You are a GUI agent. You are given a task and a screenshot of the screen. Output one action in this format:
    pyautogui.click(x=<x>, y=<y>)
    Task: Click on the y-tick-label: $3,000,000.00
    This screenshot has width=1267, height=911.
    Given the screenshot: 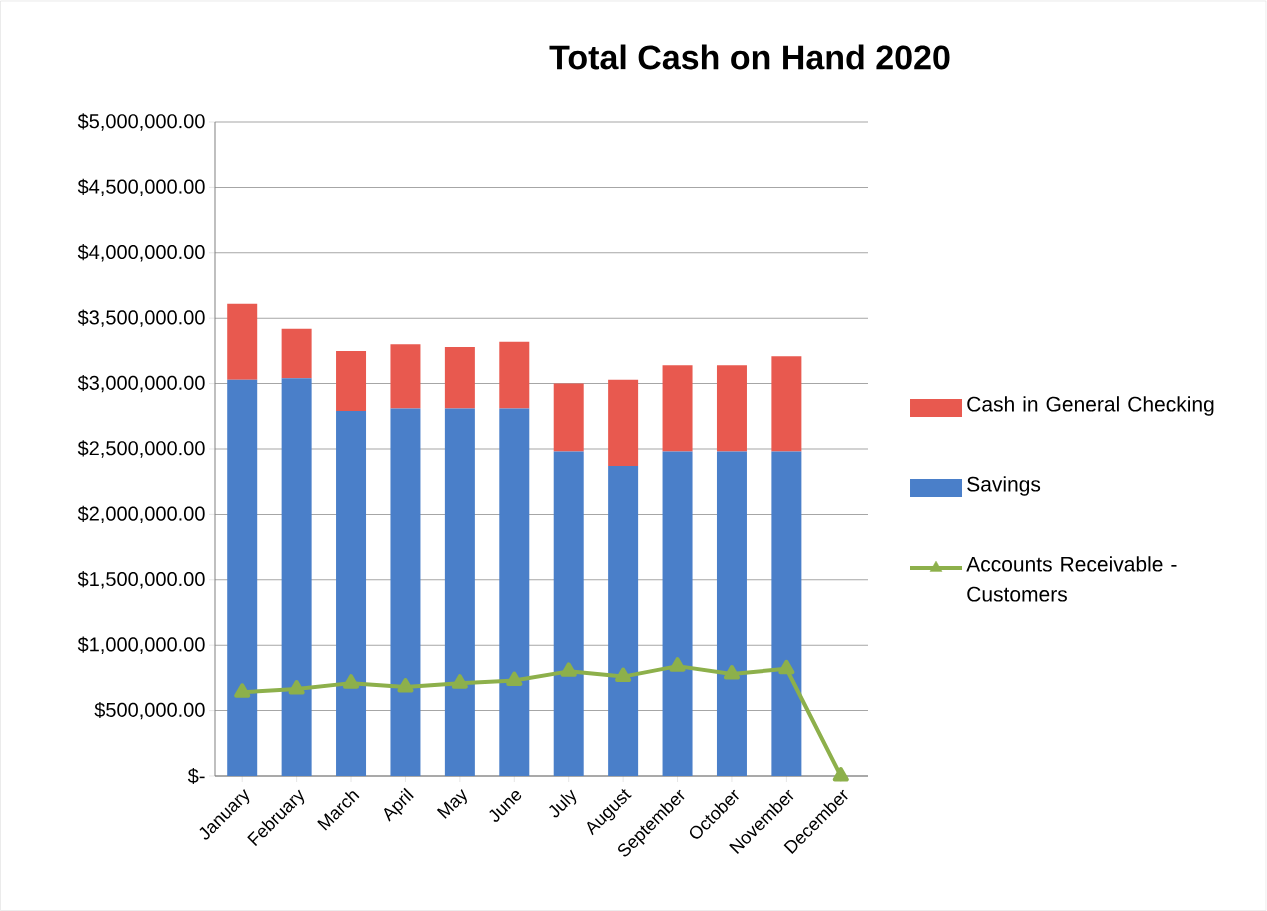 What is the action you would take?
    pyautogui.click(x=141, y=383)
    